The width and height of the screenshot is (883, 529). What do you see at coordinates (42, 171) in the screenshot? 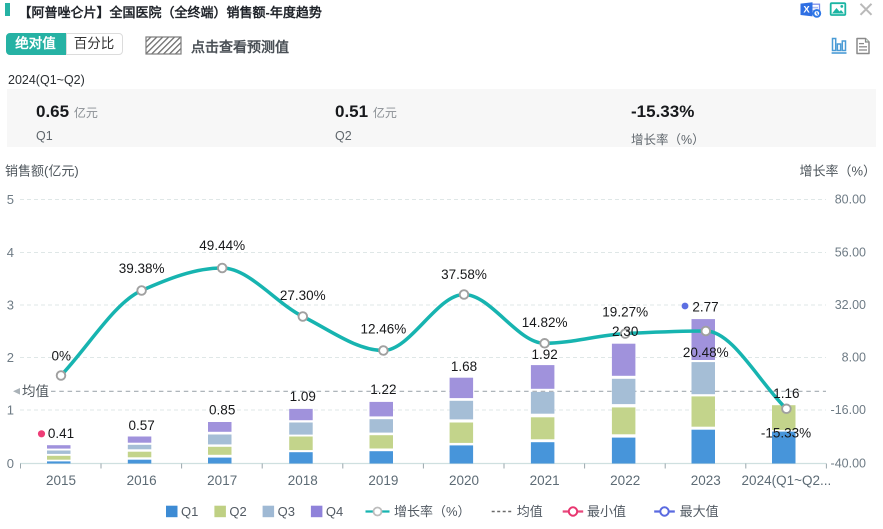
I see `svg-text: 销售额(亿元)` at bounding box center [42, 171].